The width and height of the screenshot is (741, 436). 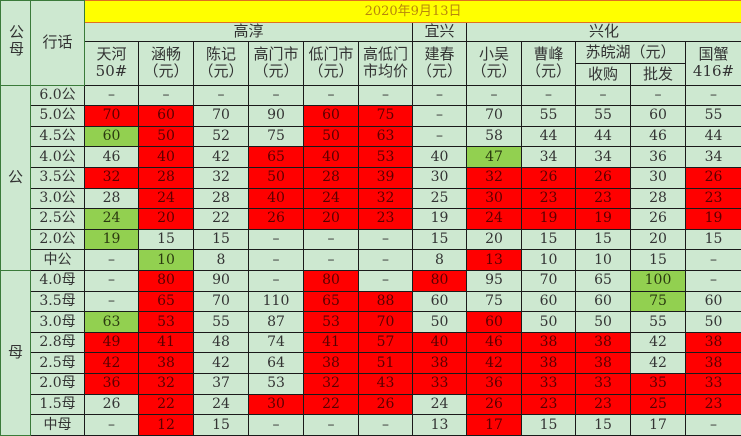 What do you see at coordinates (276, 63) in the screenshot?
I see `col-gaomenshi: 高门市 （元）` at bounding box center [276, 63].